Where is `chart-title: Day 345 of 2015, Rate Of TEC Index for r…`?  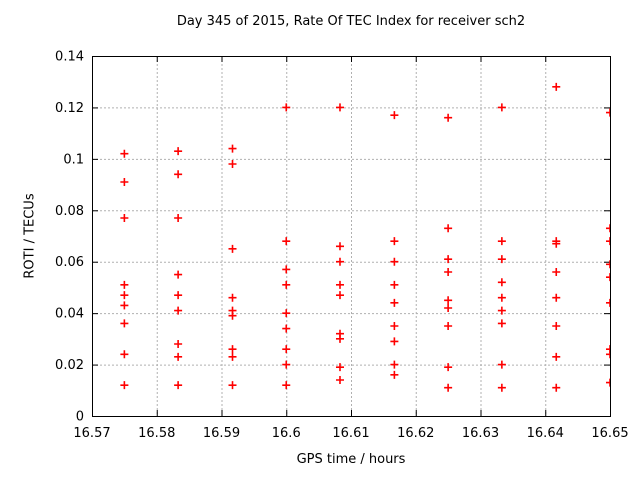 chart-title: Day 345 of 2015, Rate Of TEC Index for r… is located at coordinates (351, 21).